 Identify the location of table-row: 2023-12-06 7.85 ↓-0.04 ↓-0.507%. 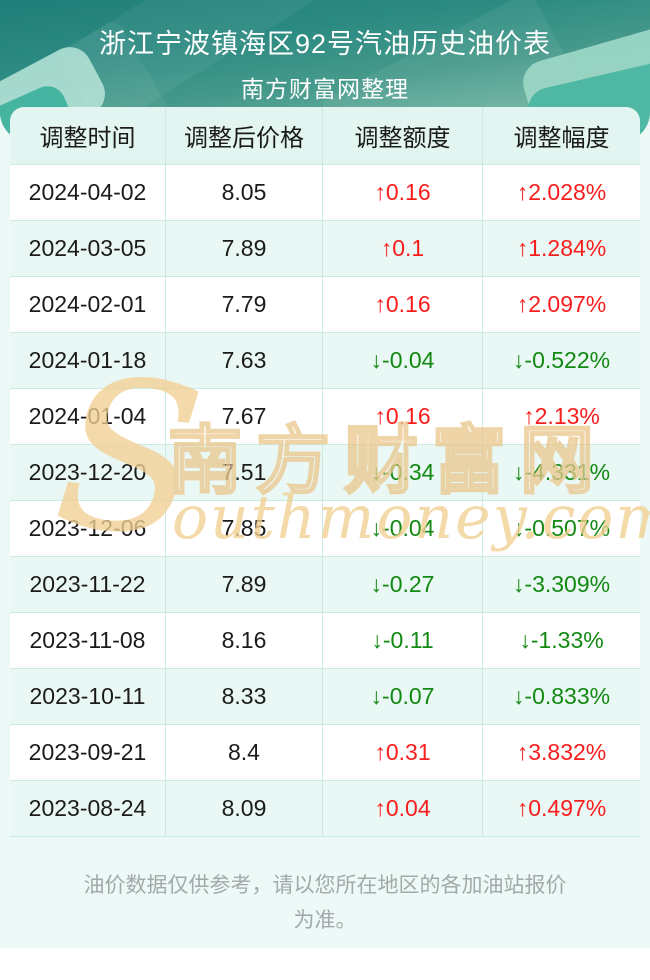
(325, 529).